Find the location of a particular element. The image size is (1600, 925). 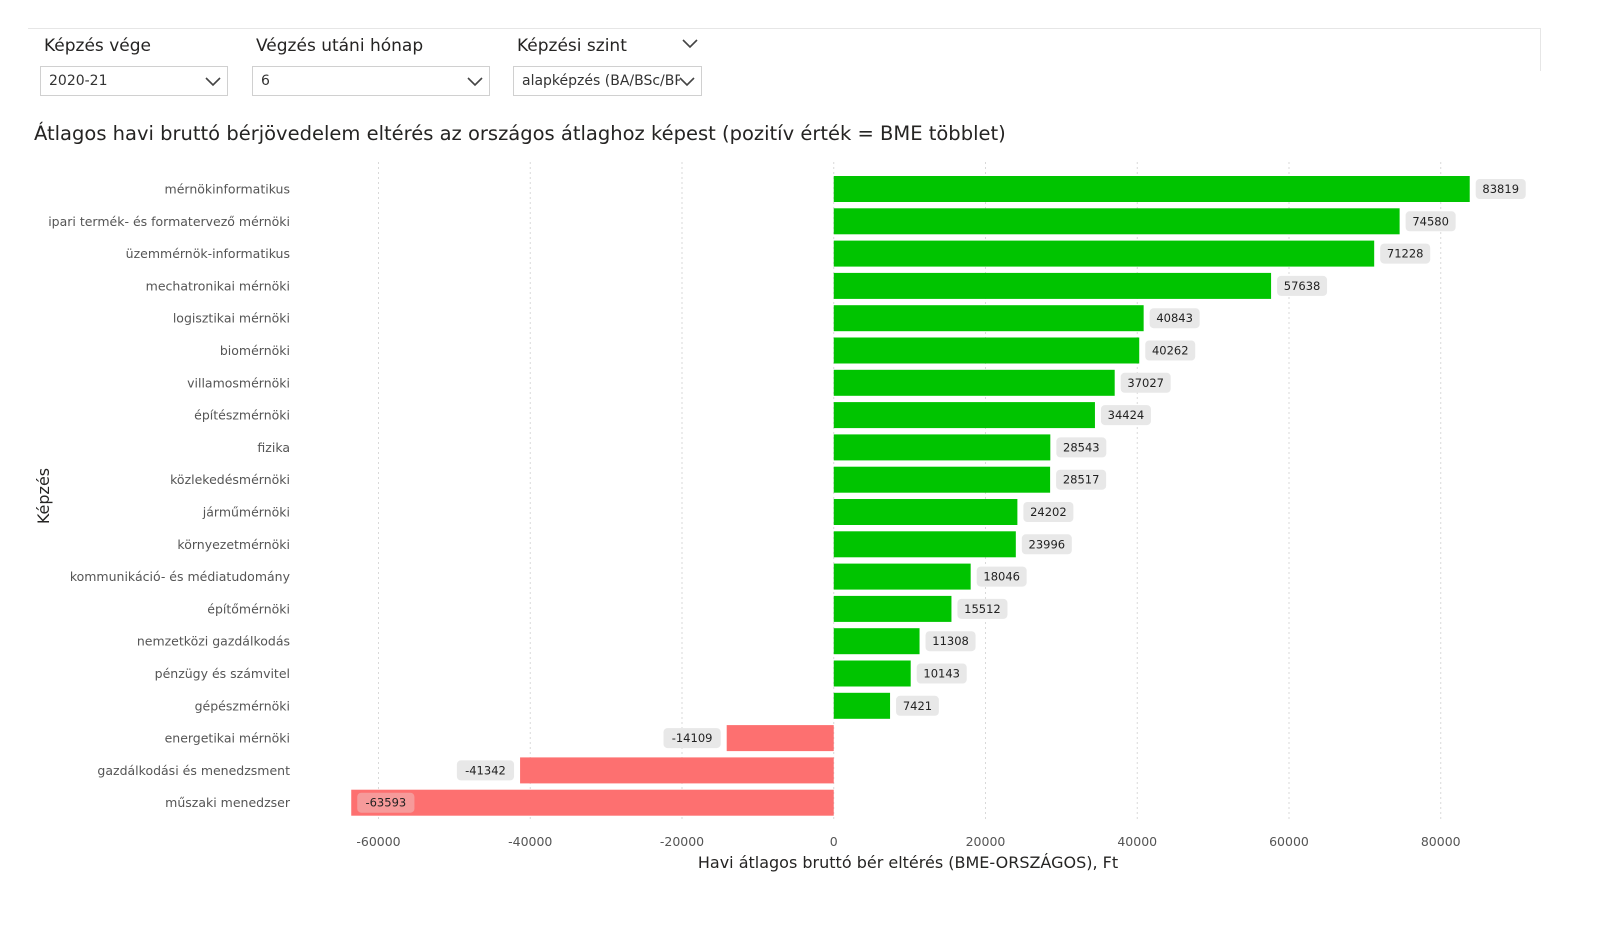

category-label: logisztikai mérnöki is located at coordinates (231, 318).